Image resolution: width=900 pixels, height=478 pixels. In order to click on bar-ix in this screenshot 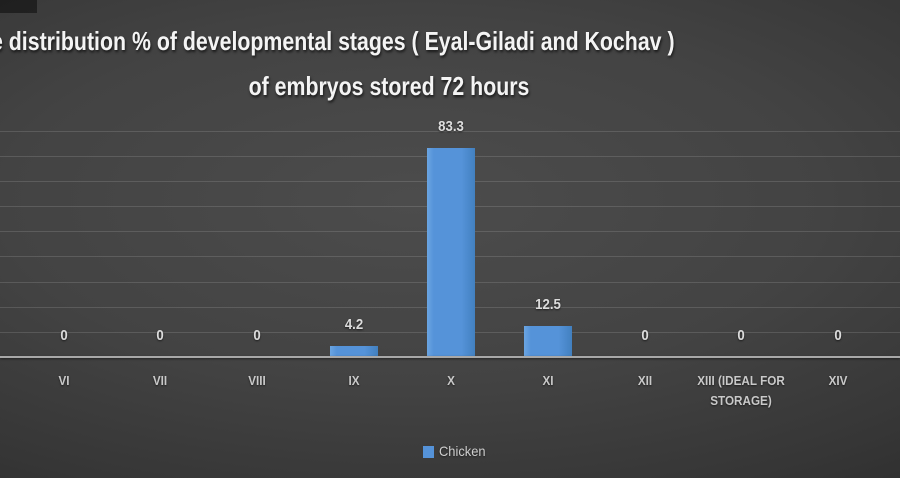, I will do `click(354, 351)`.